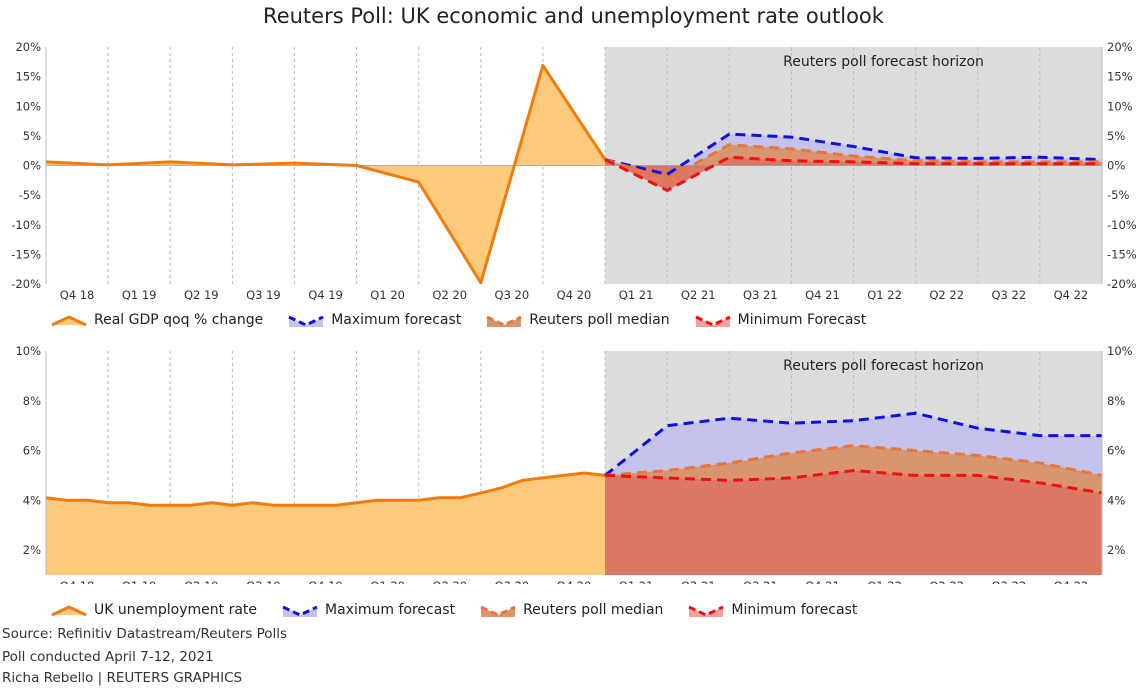  What do you see at coordinates (122, 678) in the screenshot?
I see `credit-note: Richa Rebello | REUTERS GRAPHICS` at bounding box center [122, 678].